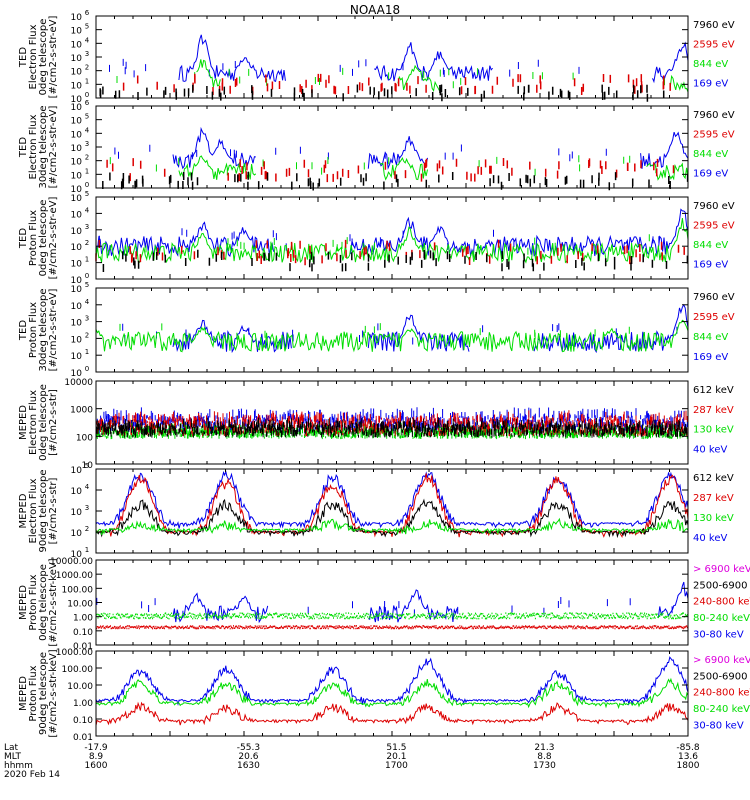  I want to click on series-30-80-kev, so click(392, 681).